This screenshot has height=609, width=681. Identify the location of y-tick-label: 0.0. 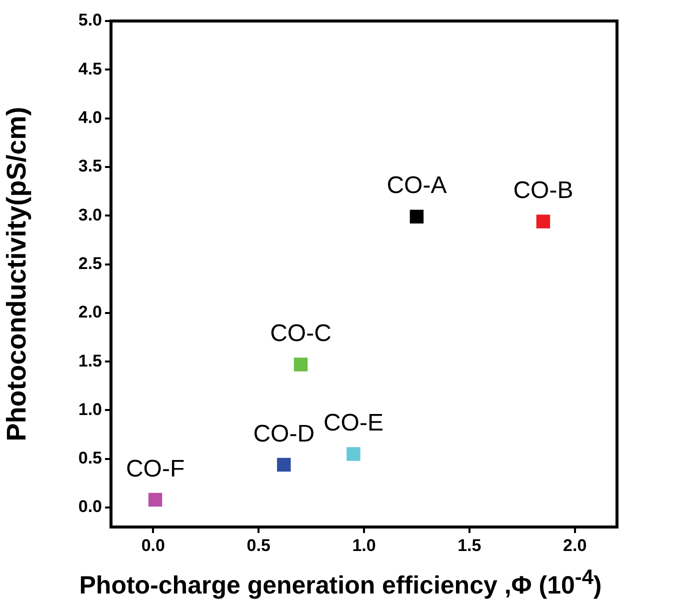
(90, 506).